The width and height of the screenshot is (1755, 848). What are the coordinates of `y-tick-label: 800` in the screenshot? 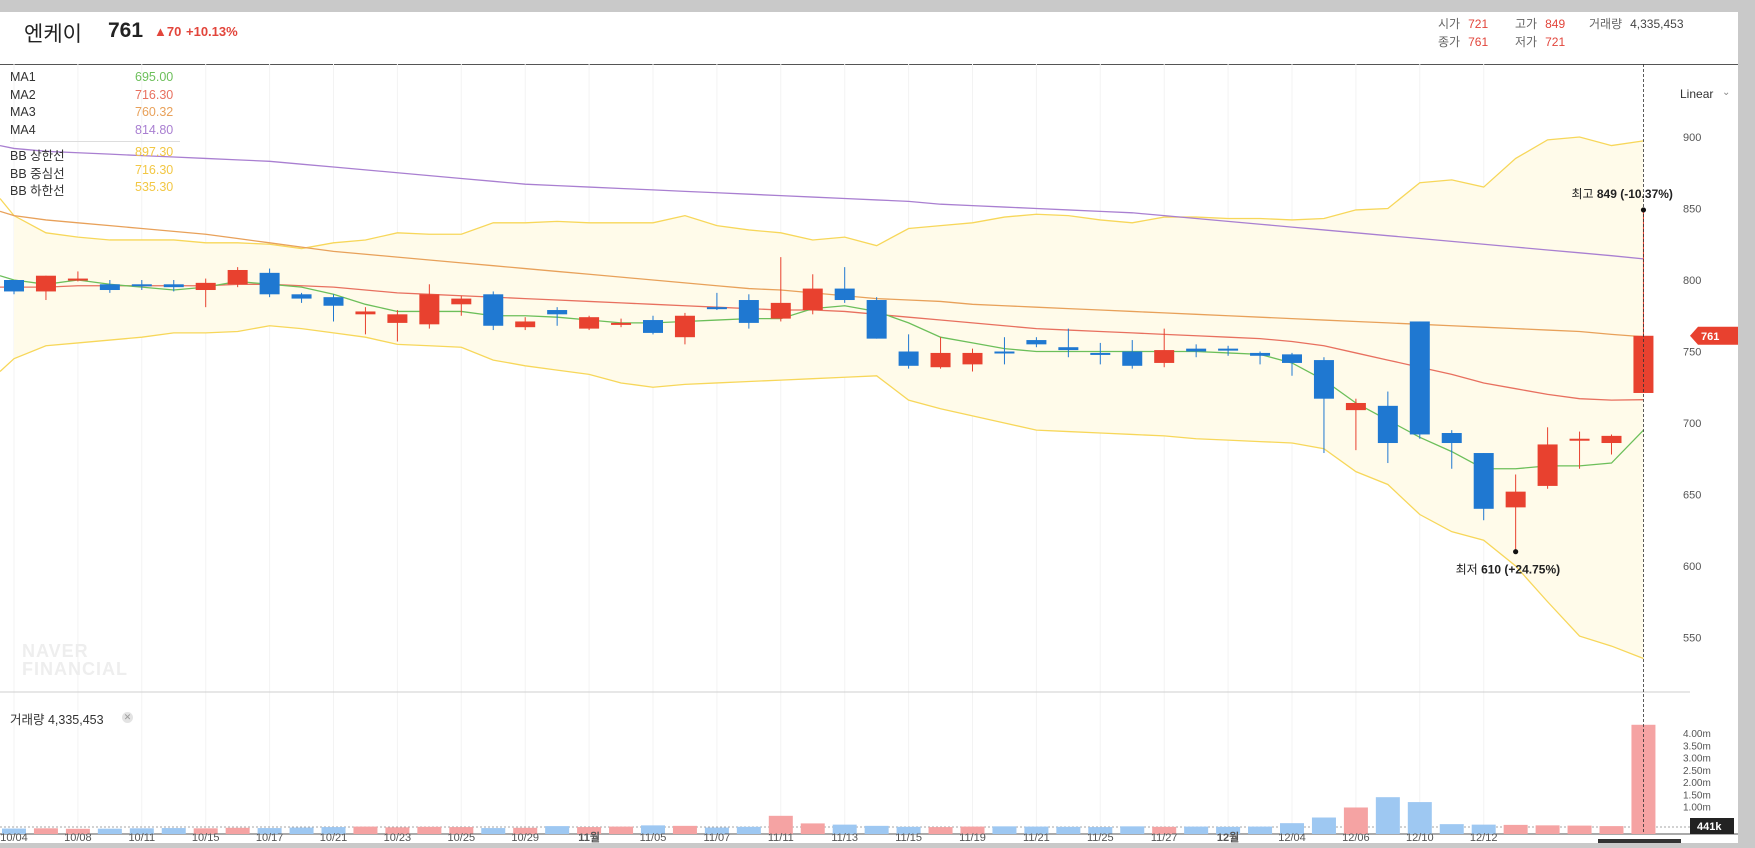 It's located at (1692, 281).